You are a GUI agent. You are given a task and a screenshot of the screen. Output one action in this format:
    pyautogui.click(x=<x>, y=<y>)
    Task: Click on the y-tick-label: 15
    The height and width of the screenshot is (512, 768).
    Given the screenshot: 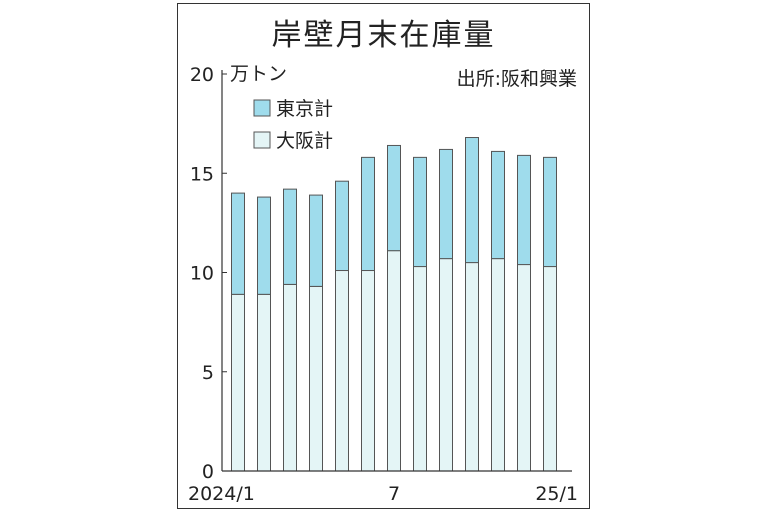 What is the action you would take?
    pyautogui.click(x=202, y=174)
    